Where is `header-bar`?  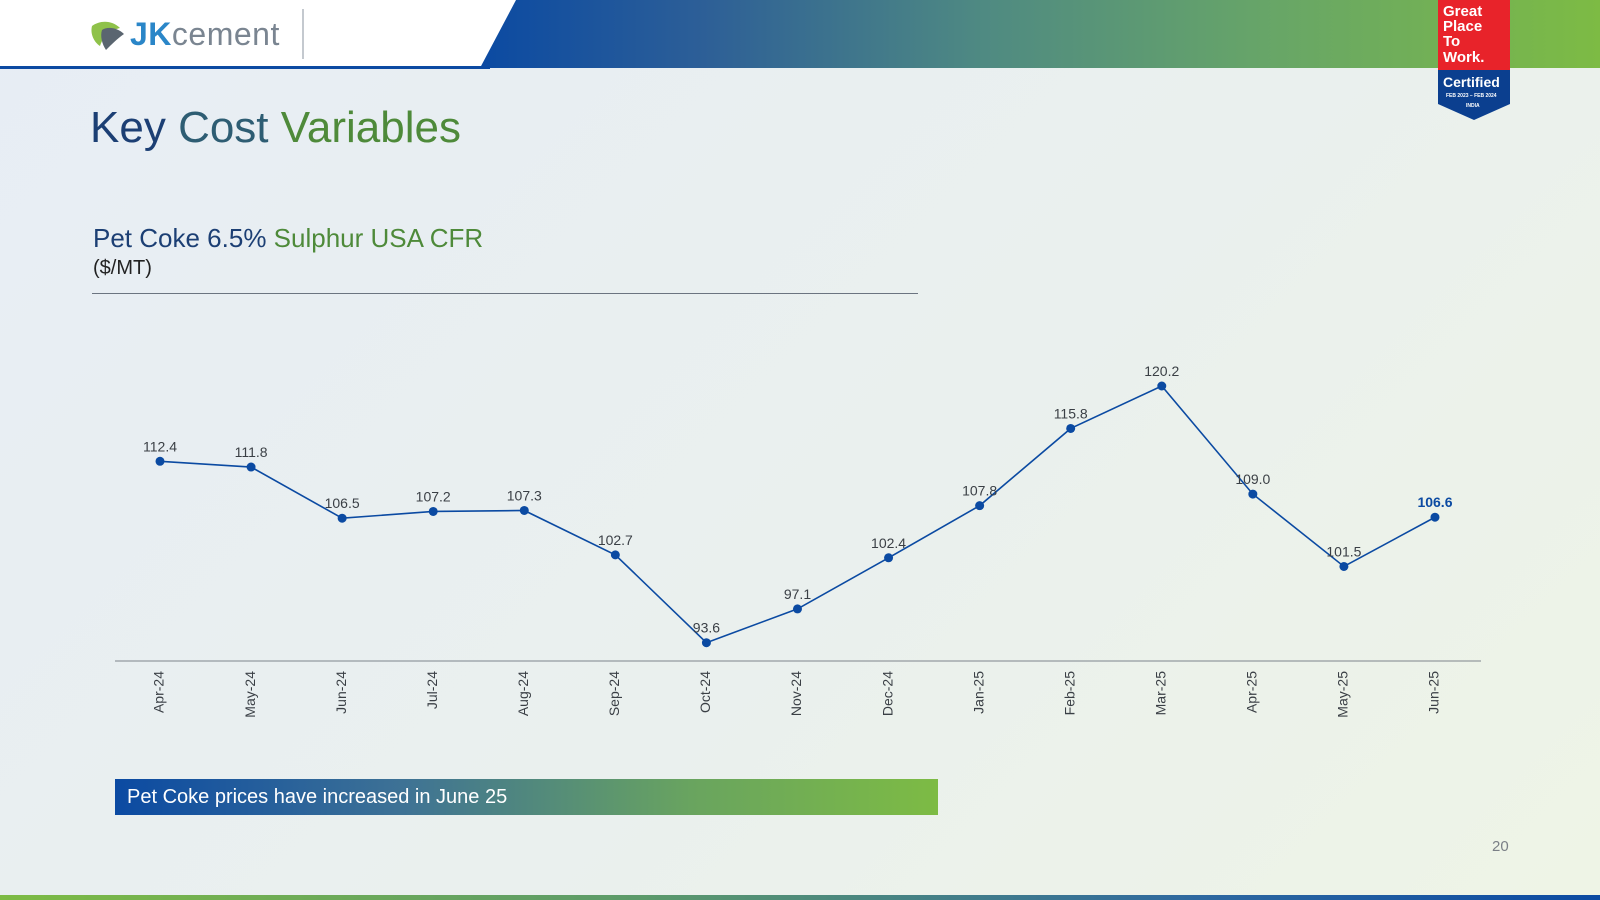
header-bar is located at coordinates (800, 34).